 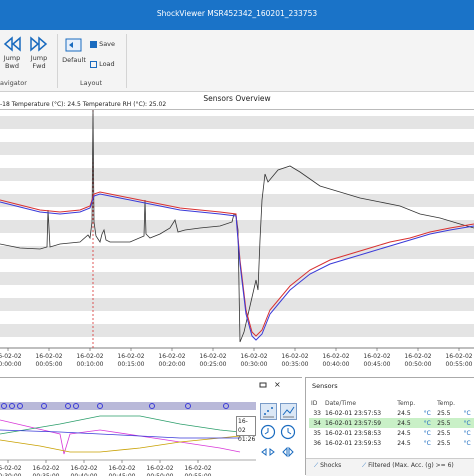 What do you see at coordinates (247, 439) in the screenshot?
I see `tooltip-line-2: 01:26` at bounding box center [247, 439].